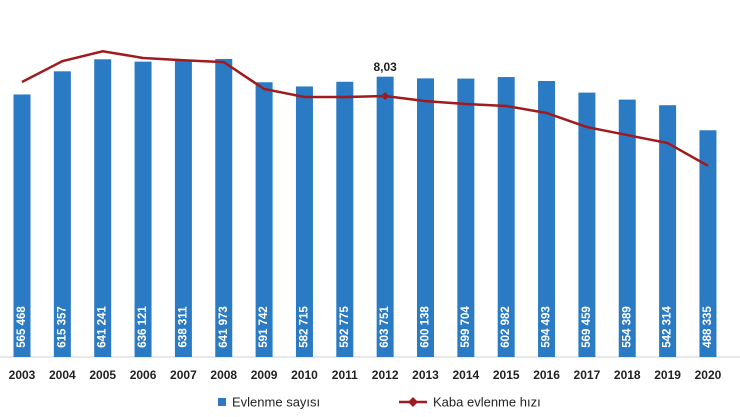 Image resolution: width=740 pixels, height=417 pixels. What do you see at coordinates (264, 327) in the screenshot?
I see `bar-value-label: 591 742` at bounding box center [264, 327].